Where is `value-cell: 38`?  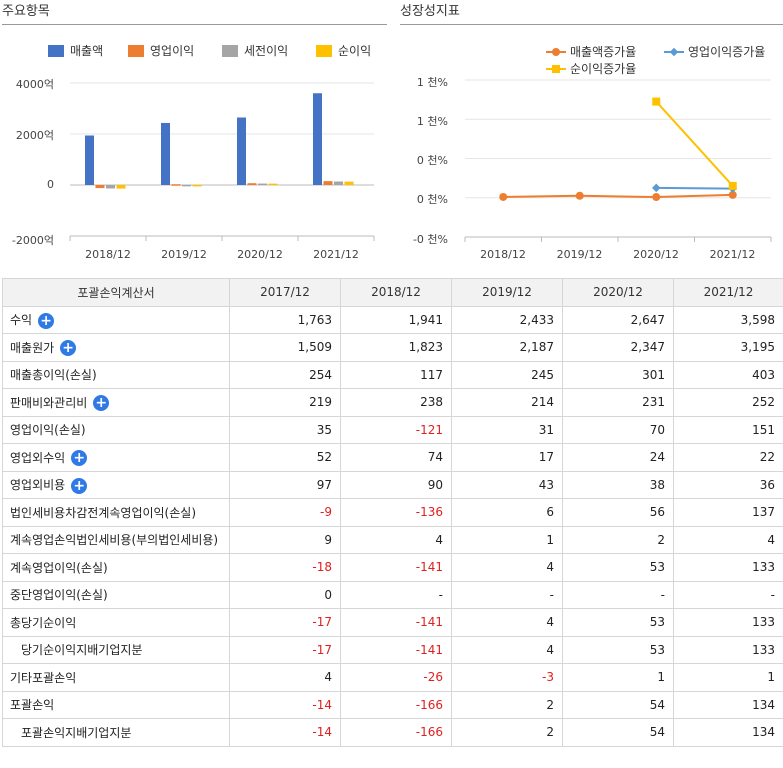
value-cell: 38 is located at coordinates (618, 484).